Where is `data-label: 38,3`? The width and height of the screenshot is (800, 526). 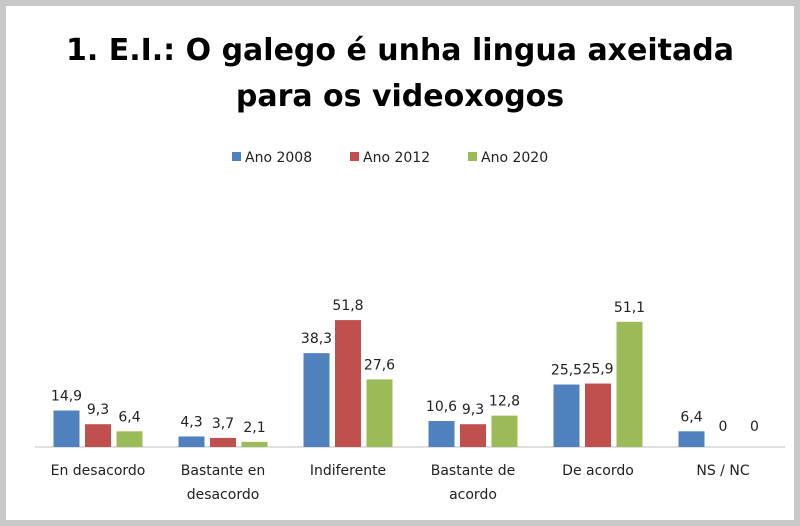 data-label: 38,3 is located at coordinates (316, 339).